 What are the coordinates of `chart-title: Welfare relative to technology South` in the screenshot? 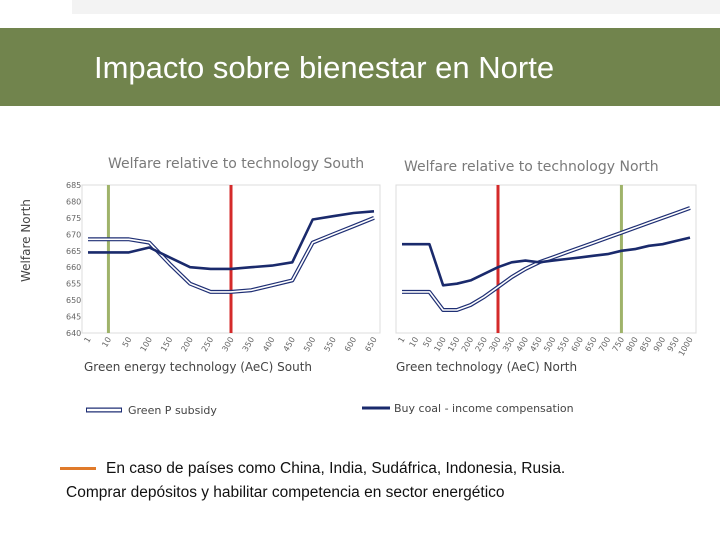 It's located at (236, 164).